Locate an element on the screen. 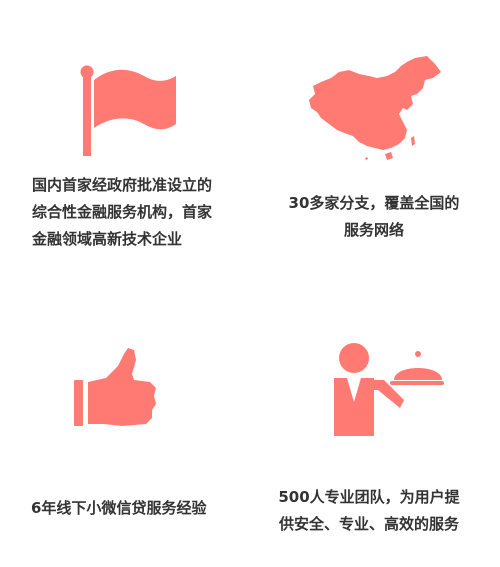 This screenshot has height=567, width=500. caption-line: 6年线下小微信贷服务经验 is located at coordinates (119, 508).